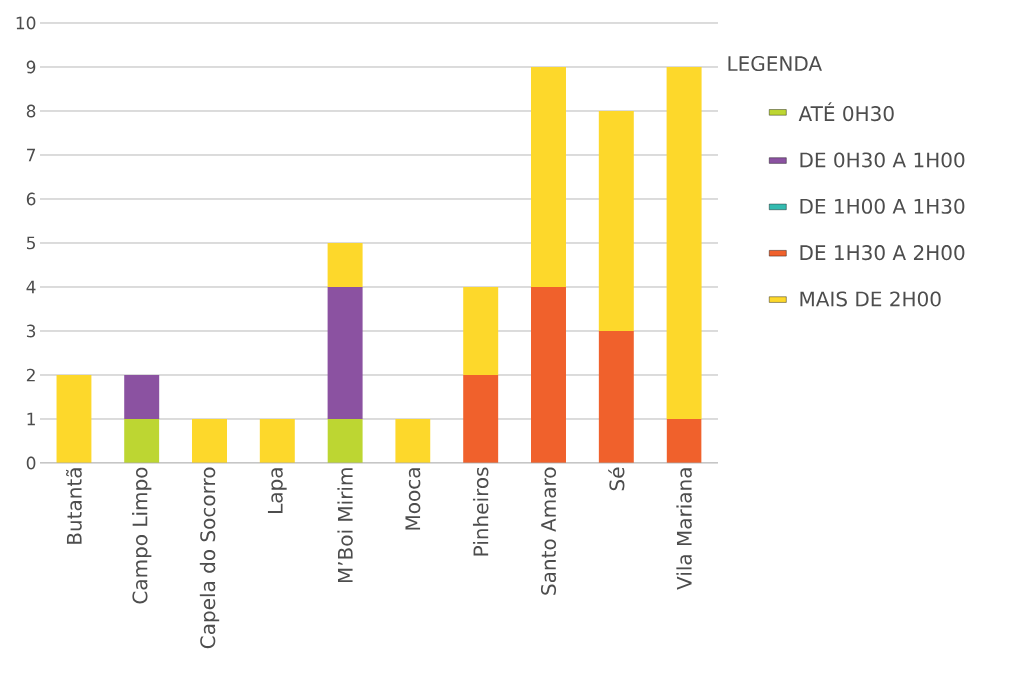 This screenshot has width=1031, height=695. Describe the element at coordinates (142, 535) in the screenshot. I see `x-tick-label: Campo Limpo` at that location.